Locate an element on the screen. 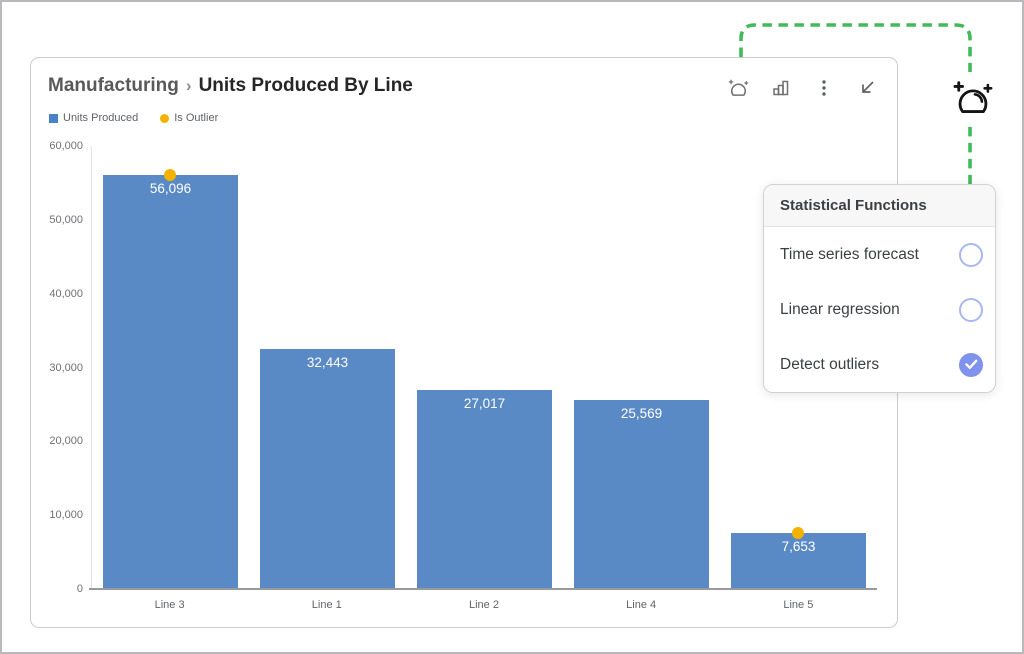 Image resolution: width=1024 pixels, height=654 pixels. popup-option-detect-outliers: Detect outliers is located at coordinates (879, 364).